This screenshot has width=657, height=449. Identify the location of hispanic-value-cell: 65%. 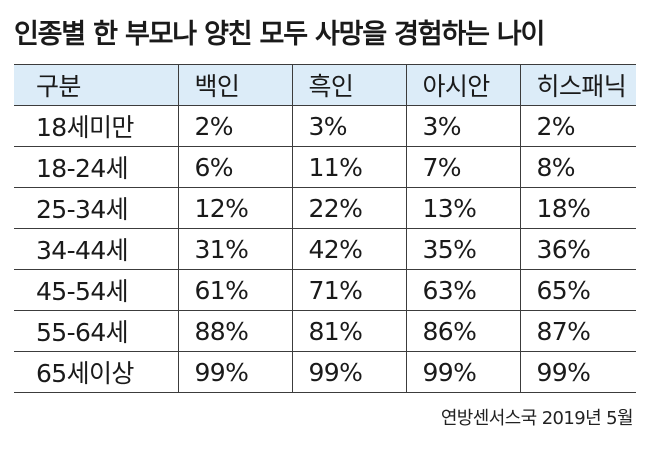
(577, 290).